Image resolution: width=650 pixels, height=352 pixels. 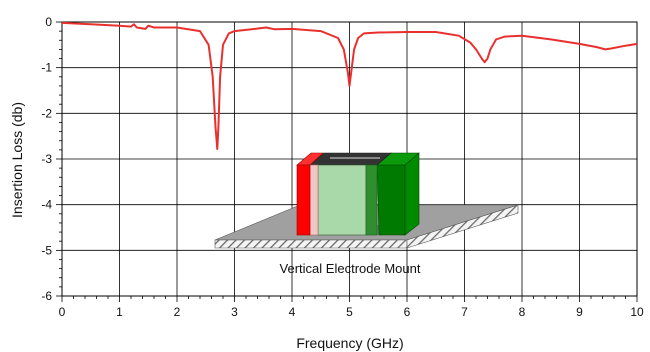 What do you see at coordinates (177, 312) in the screenshot?
I see `x-tick-label: 2` at bounding box center [177, 312].